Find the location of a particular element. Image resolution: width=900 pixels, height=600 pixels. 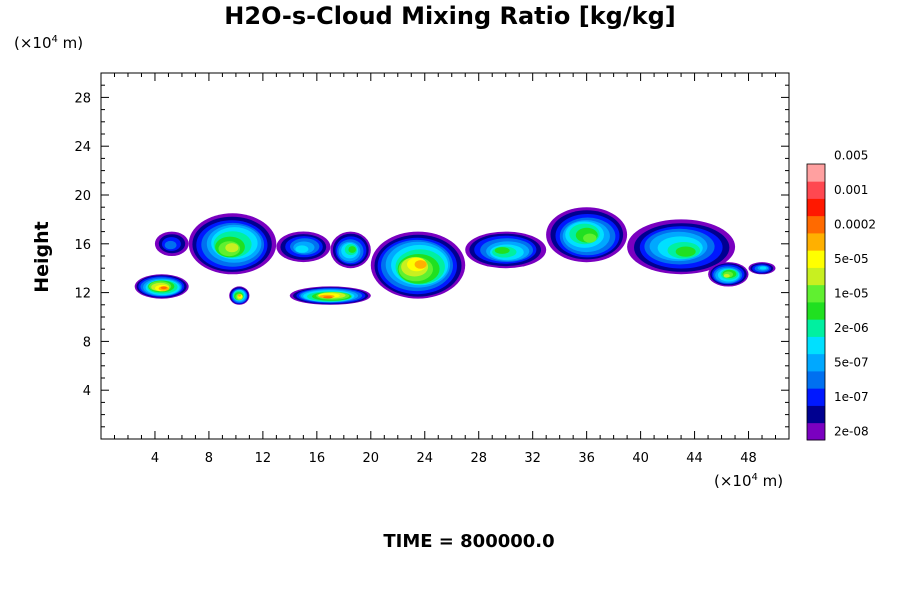

colorbar-label: 0.001 is located at coordinates (851, 190).